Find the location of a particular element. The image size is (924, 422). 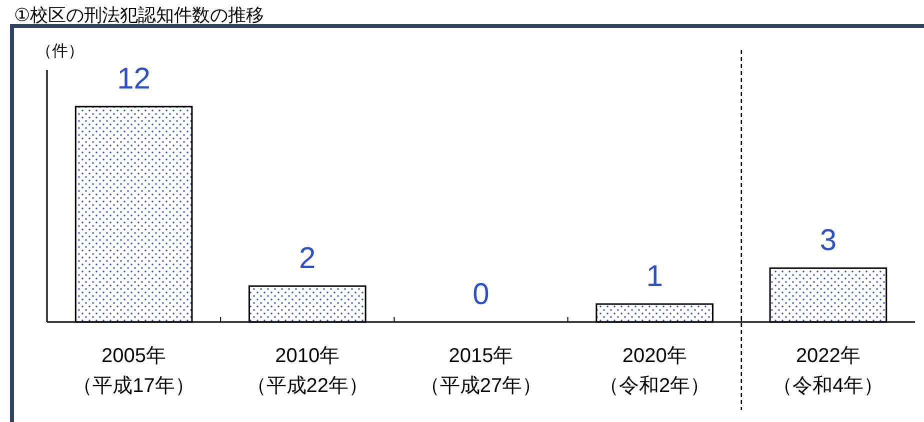

data-label: 0 is located at coordinates (481, 294).